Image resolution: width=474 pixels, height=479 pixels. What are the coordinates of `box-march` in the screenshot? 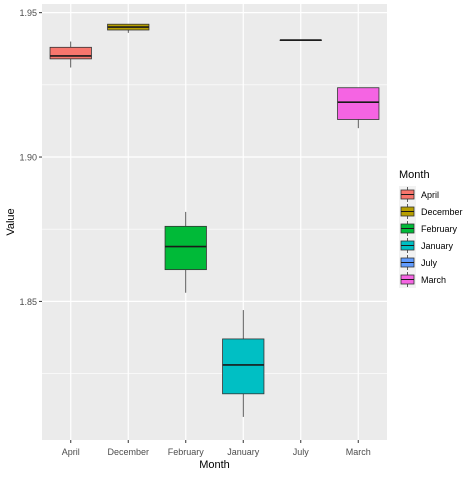 It's located at (358, 108).